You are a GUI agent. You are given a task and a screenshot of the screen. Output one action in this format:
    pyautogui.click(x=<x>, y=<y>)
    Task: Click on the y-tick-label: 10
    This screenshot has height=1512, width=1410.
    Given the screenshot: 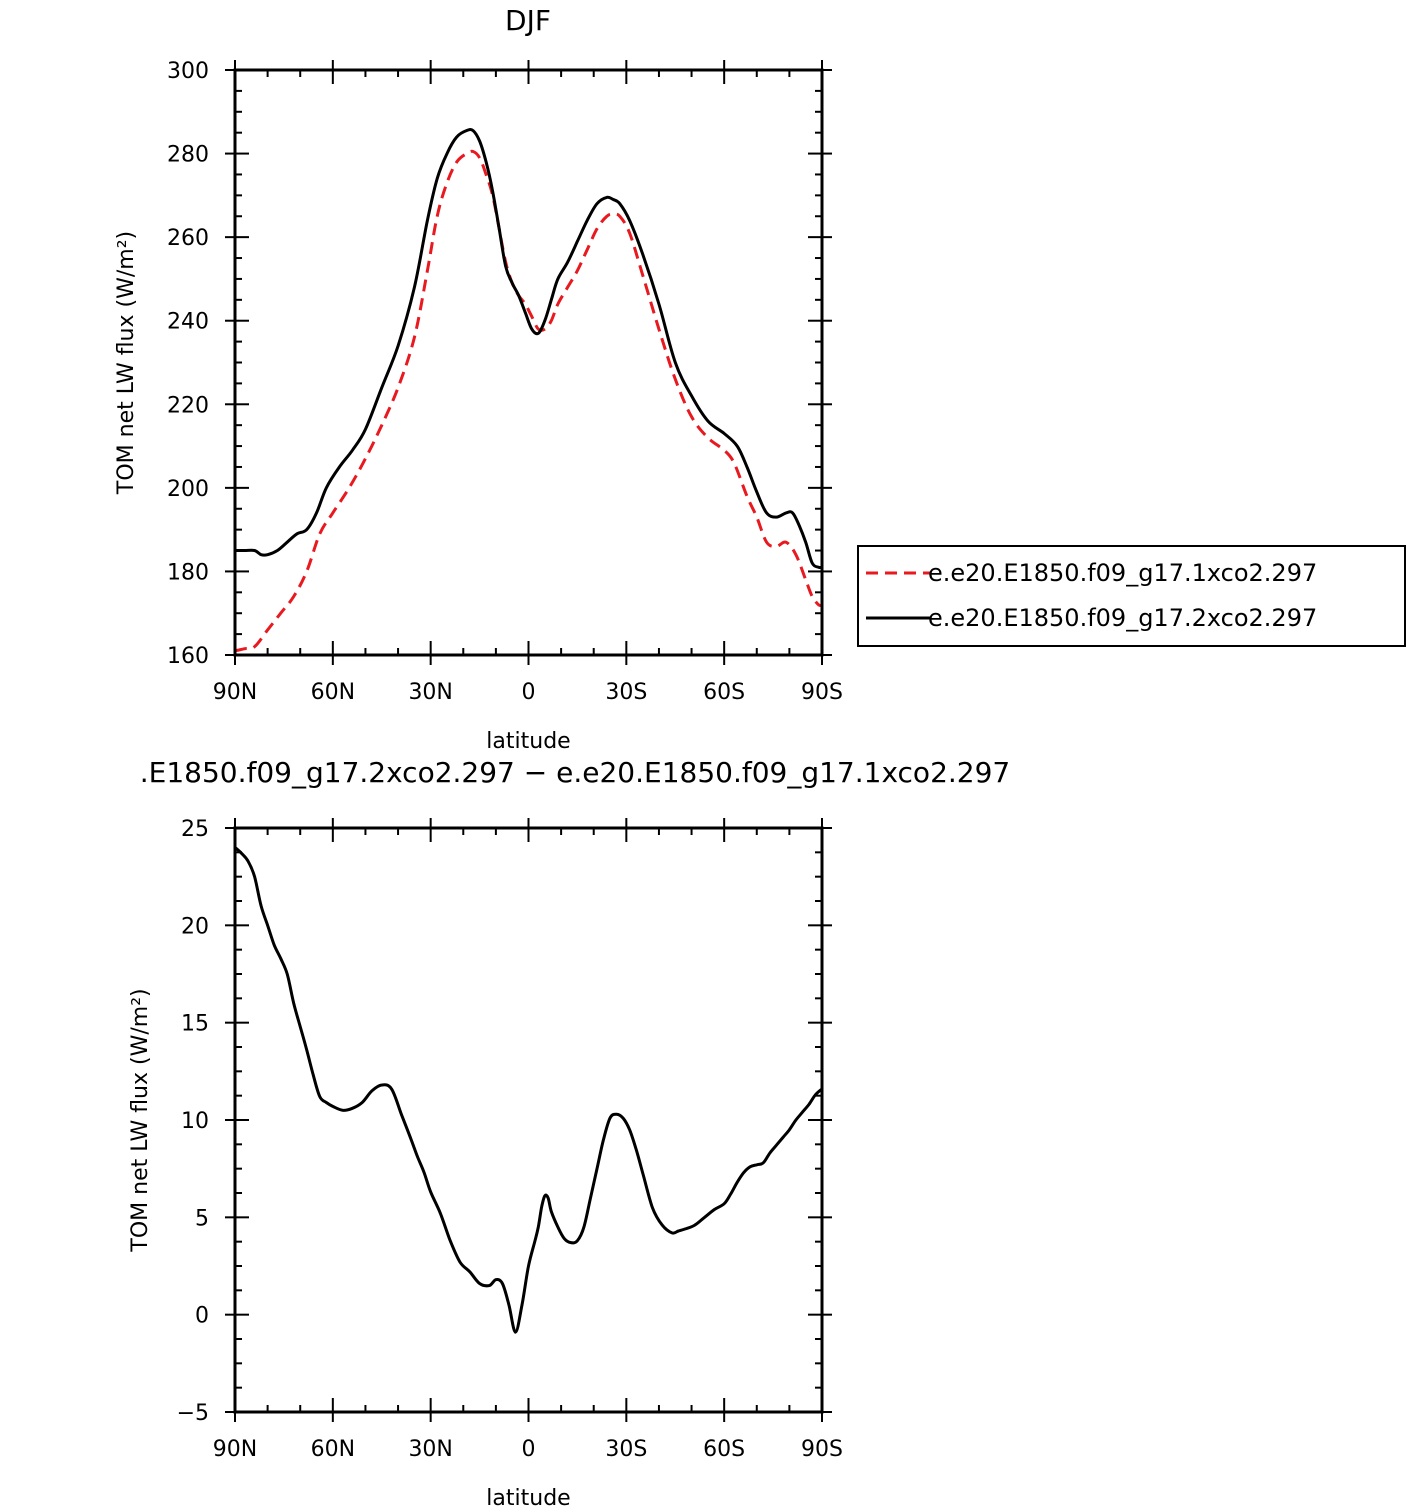 What is the action you would take?
    pyautogui.click(x=195, y=1121)
    